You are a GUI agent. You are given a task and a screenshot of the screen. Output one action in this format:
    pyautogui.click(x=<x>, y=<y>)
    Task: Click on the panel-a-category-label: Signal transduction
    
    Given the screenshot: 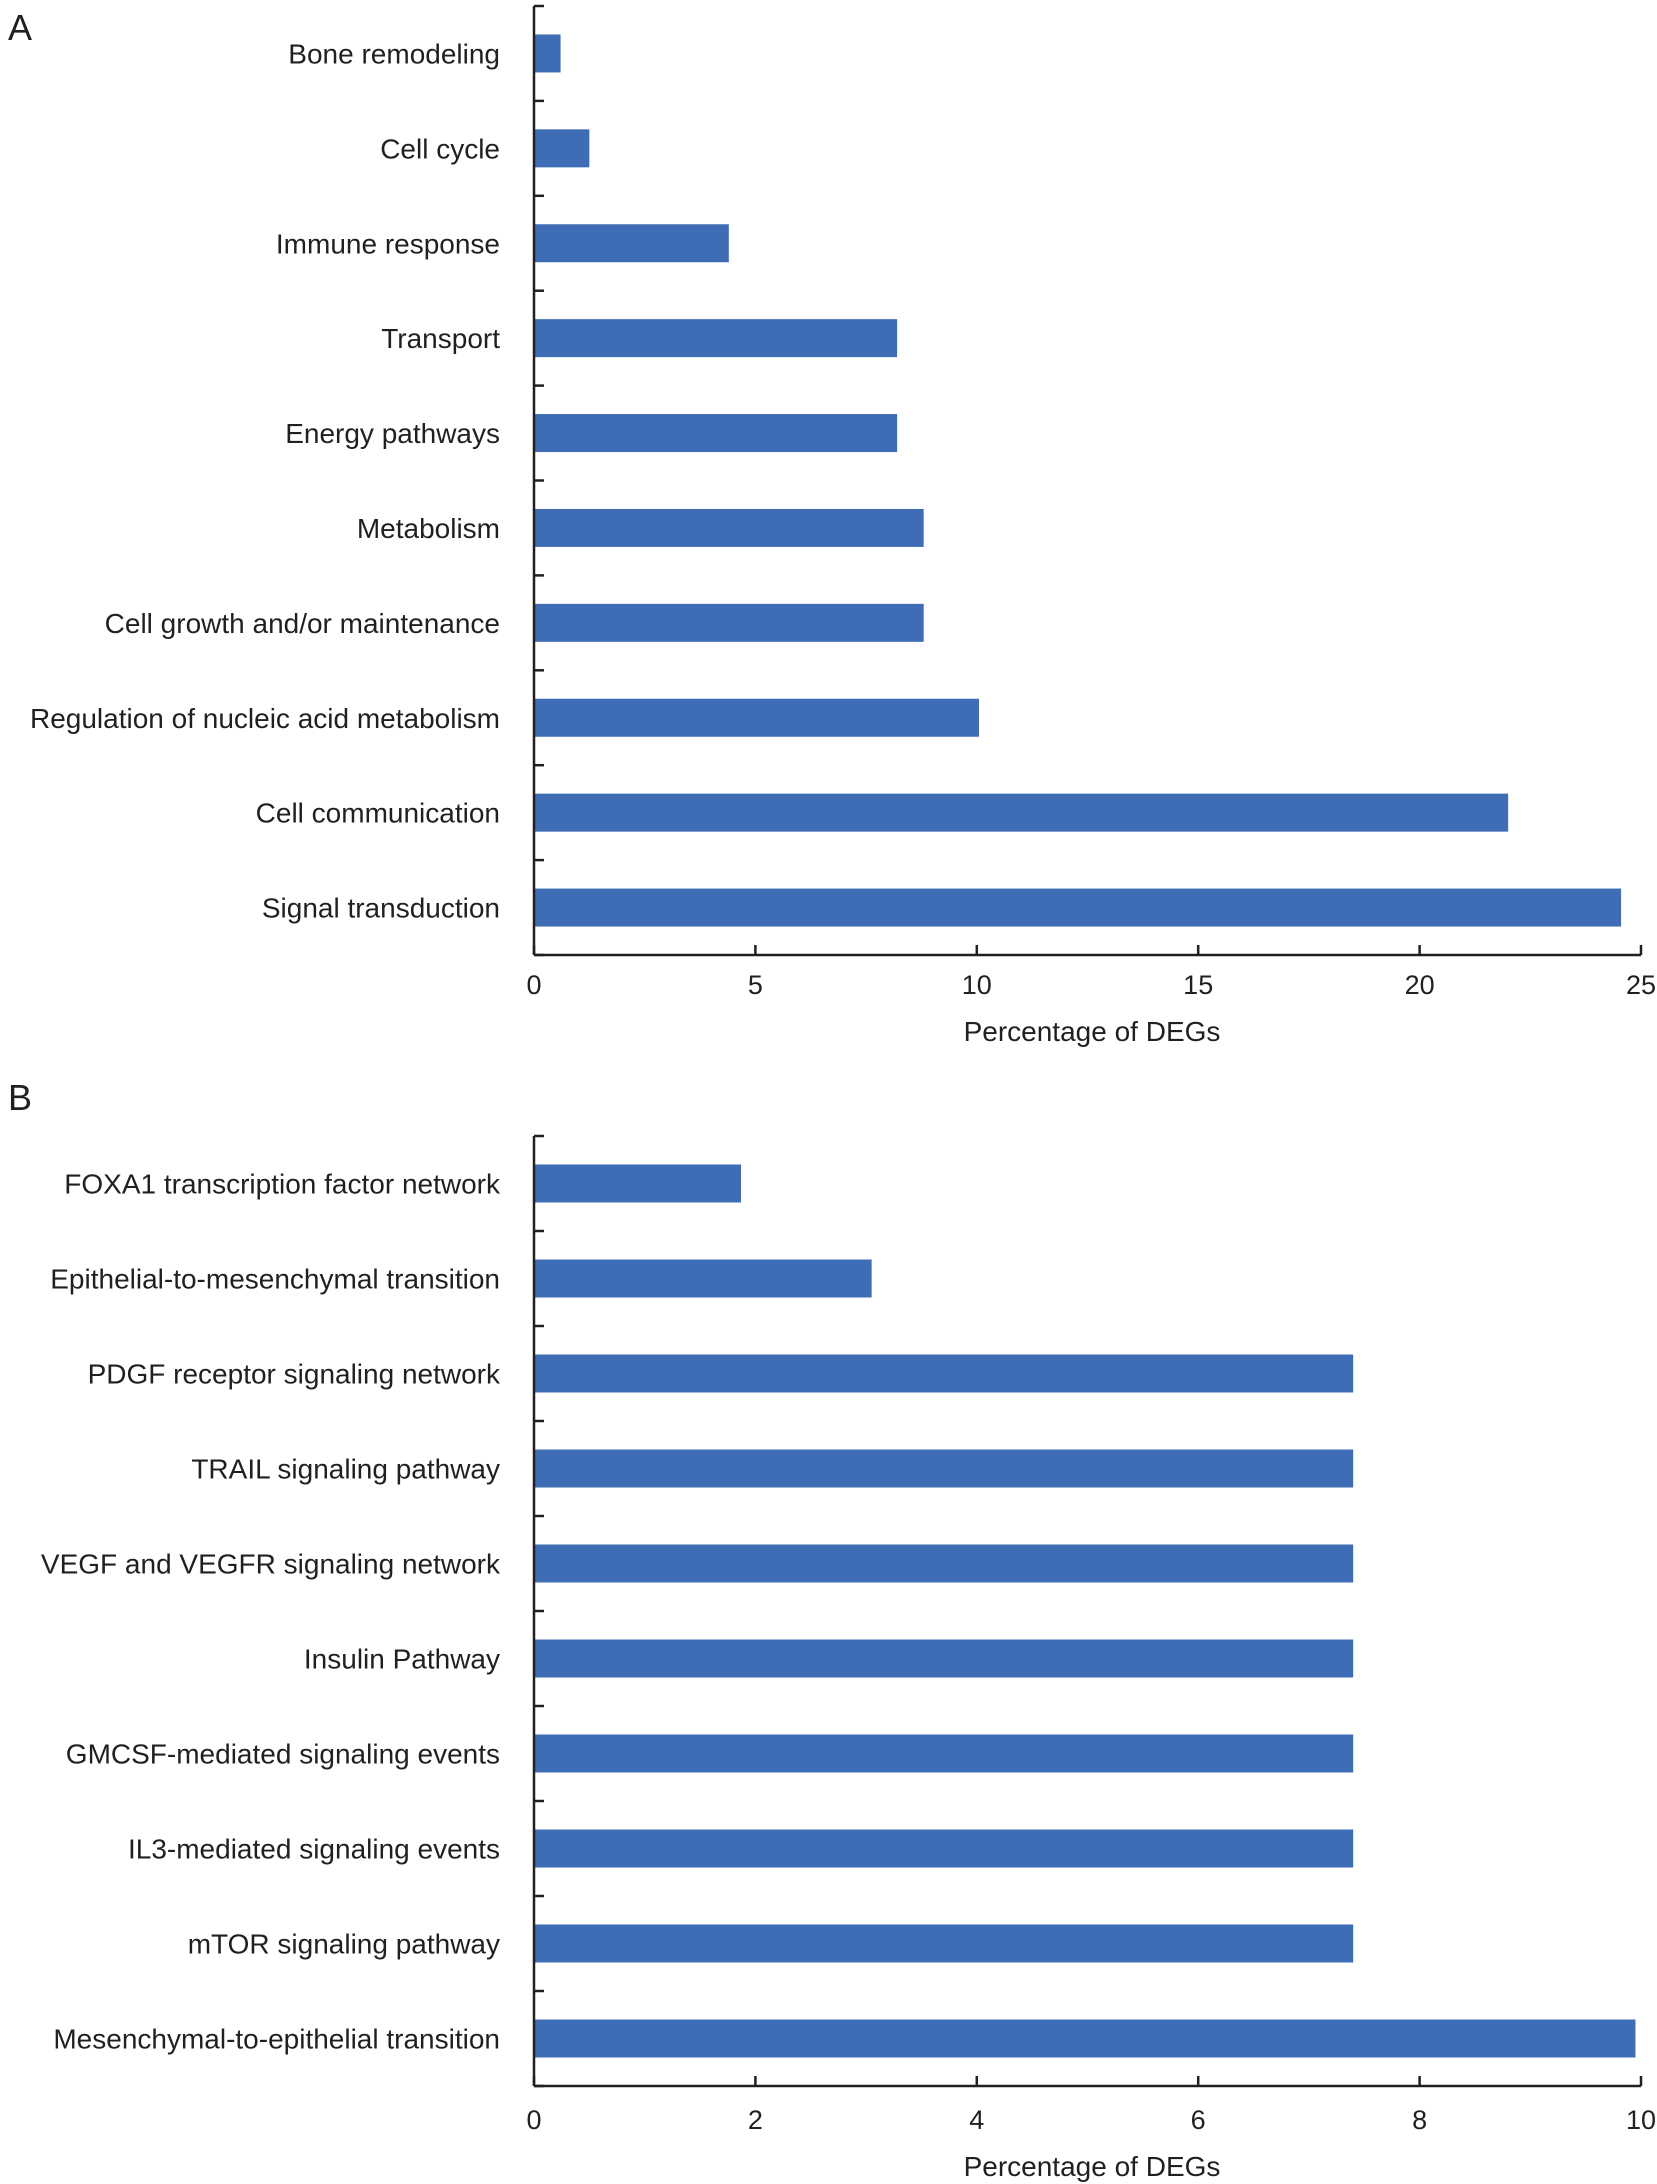 What is the action you would take?
    pyautogui.click(x=381, y=908)
    